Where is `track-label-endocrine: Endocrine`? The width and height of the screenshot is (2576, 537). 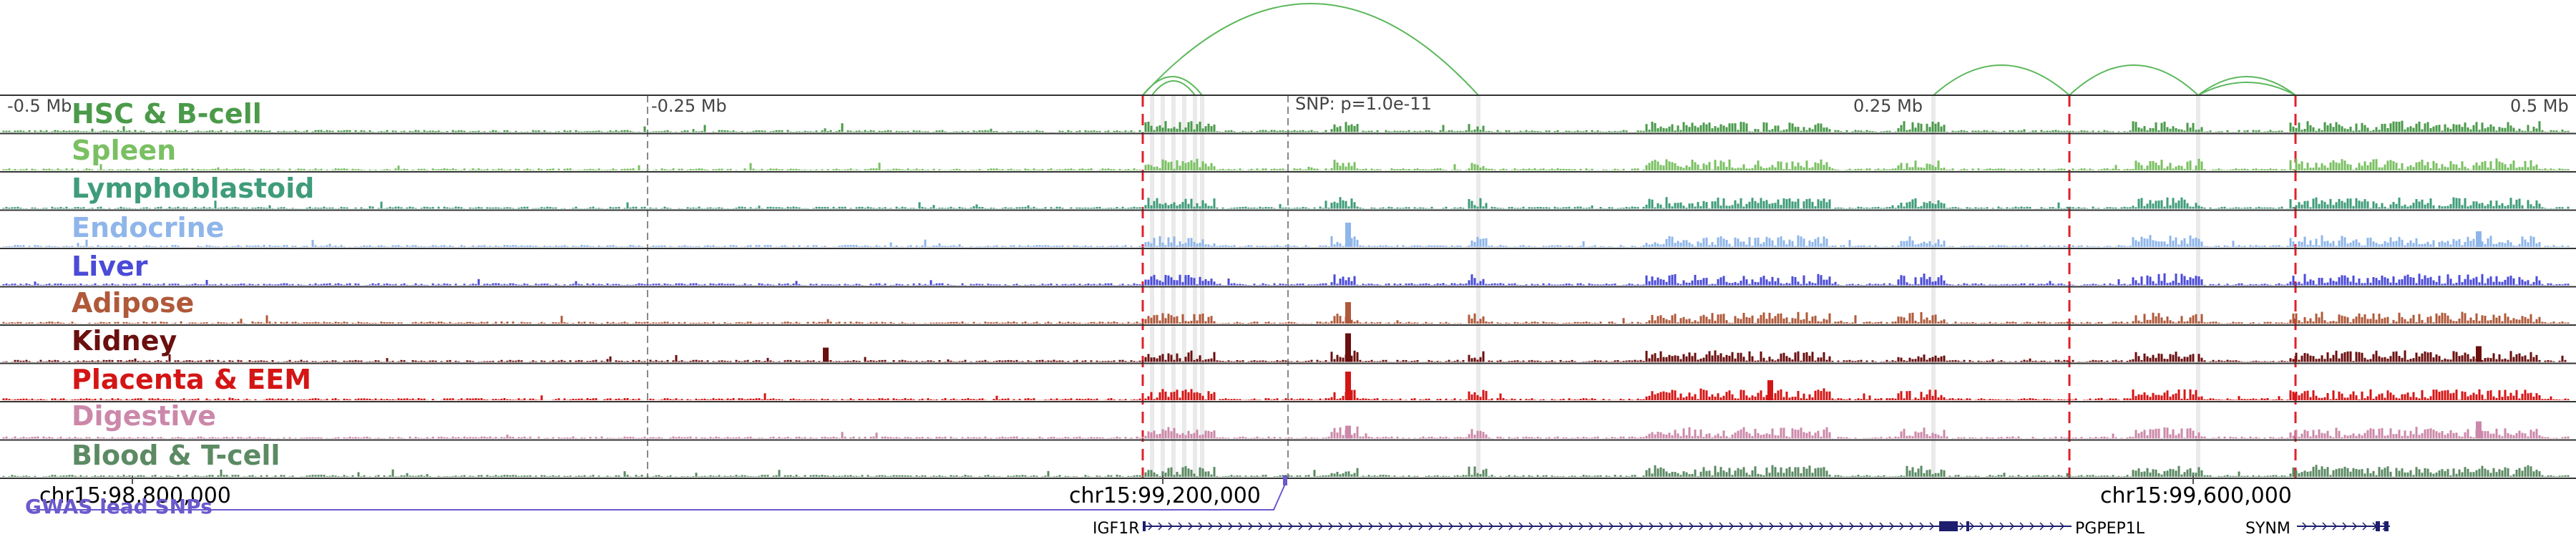
track-label-endocrine: Endocrine is located at coordinates (148, 227).